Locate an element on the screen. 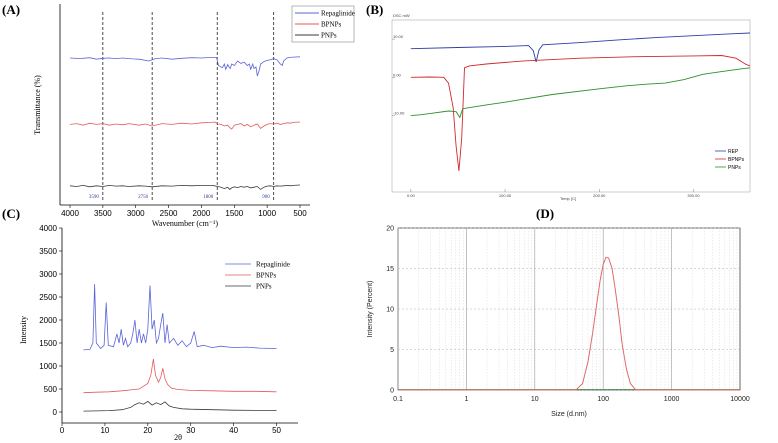  panel-d-y-ticks: 0 5 10 15 20 is located at coordinates (390, 310).